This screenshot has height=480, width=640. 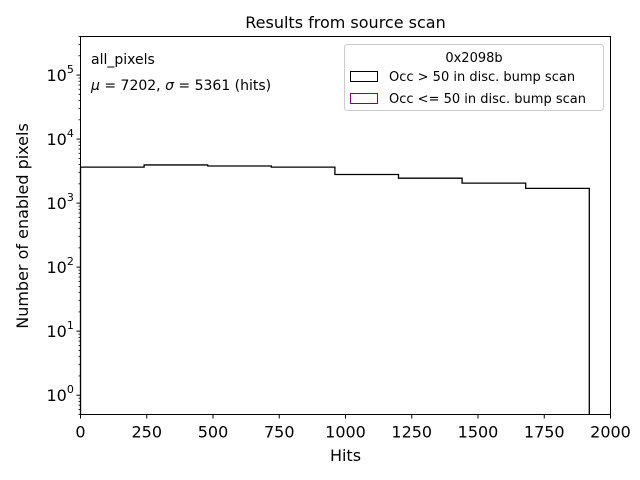 What do you see at coordinates (345, 455) in the screenshot?
I see `x-axis-label: Hits` at bounding box center [345, 455].